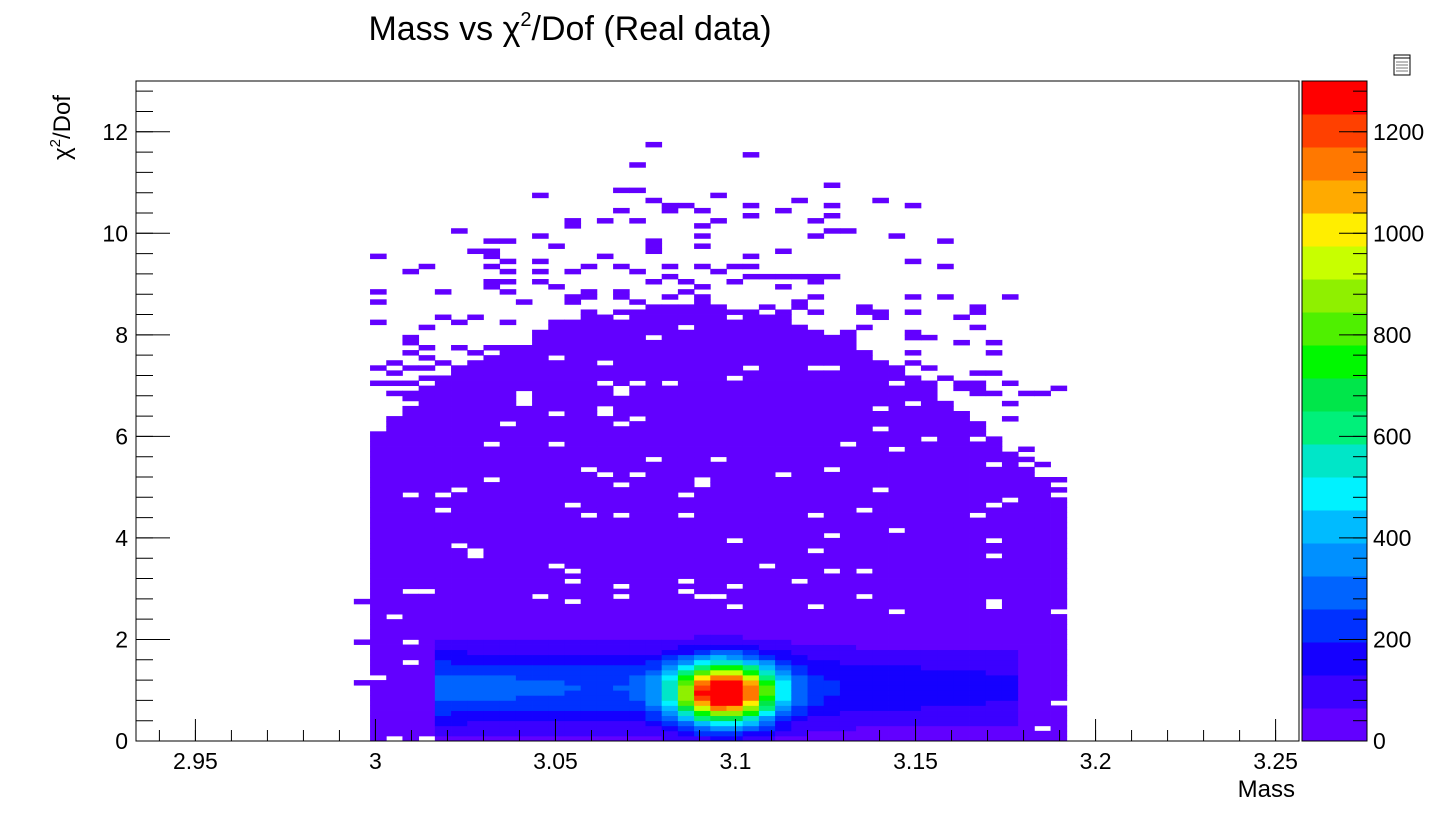 This screenshot has height=825, width=1441. I want to click on x-tick-label: 3, so click(375, 761).